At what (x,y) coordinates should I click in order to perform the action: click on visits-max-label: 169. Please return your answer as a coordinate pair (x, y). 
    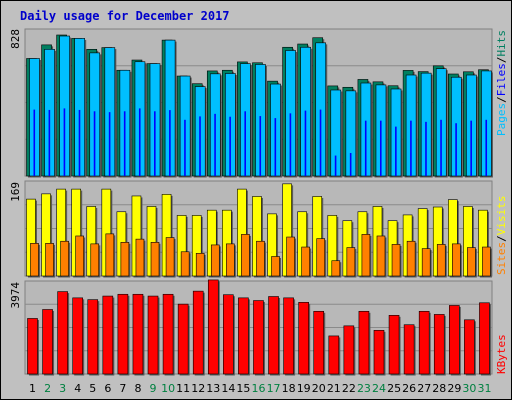
    Looking at the image, I should click on (15, 192).